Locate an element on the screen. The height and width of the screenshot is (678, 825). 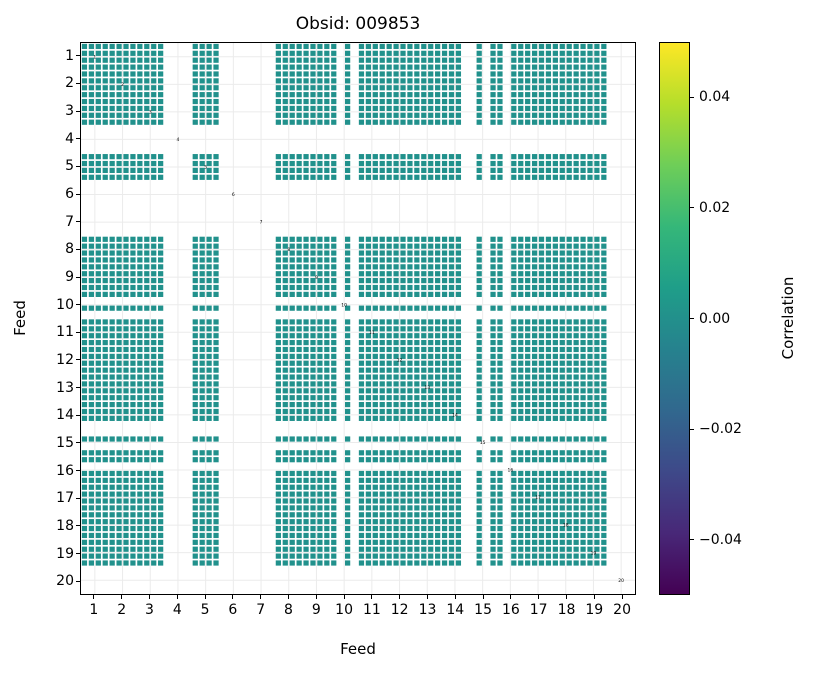
y-tick-label: 13 is located at coordinates (65, 387).